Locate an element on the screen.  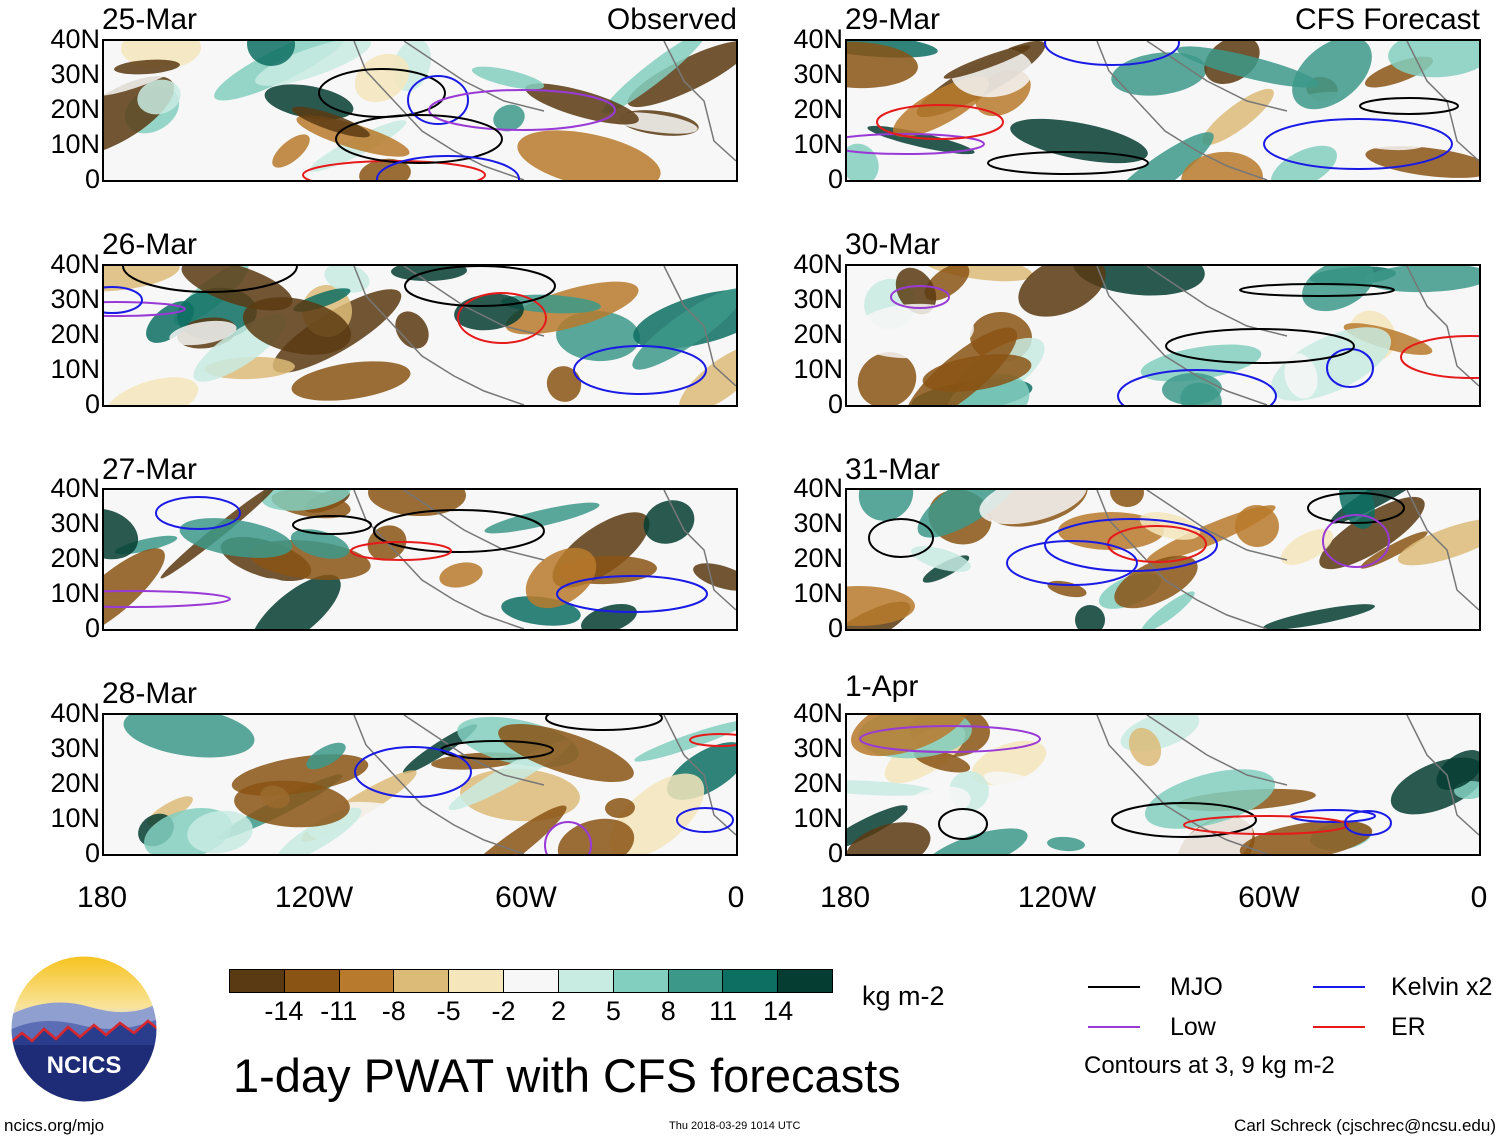
panel-date: 26-Mar is located at coordinates (150, 244).